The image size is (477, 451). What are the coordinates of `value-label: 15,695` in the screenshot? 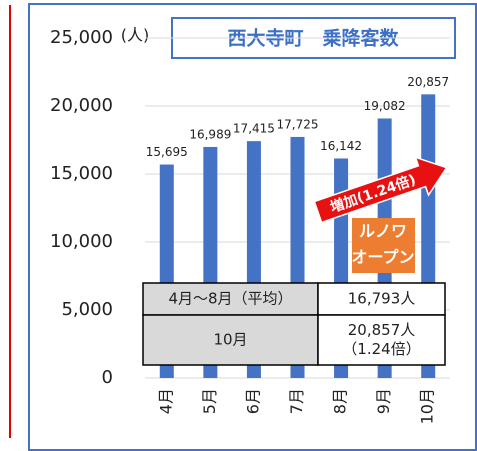 It's located at (167, 152).